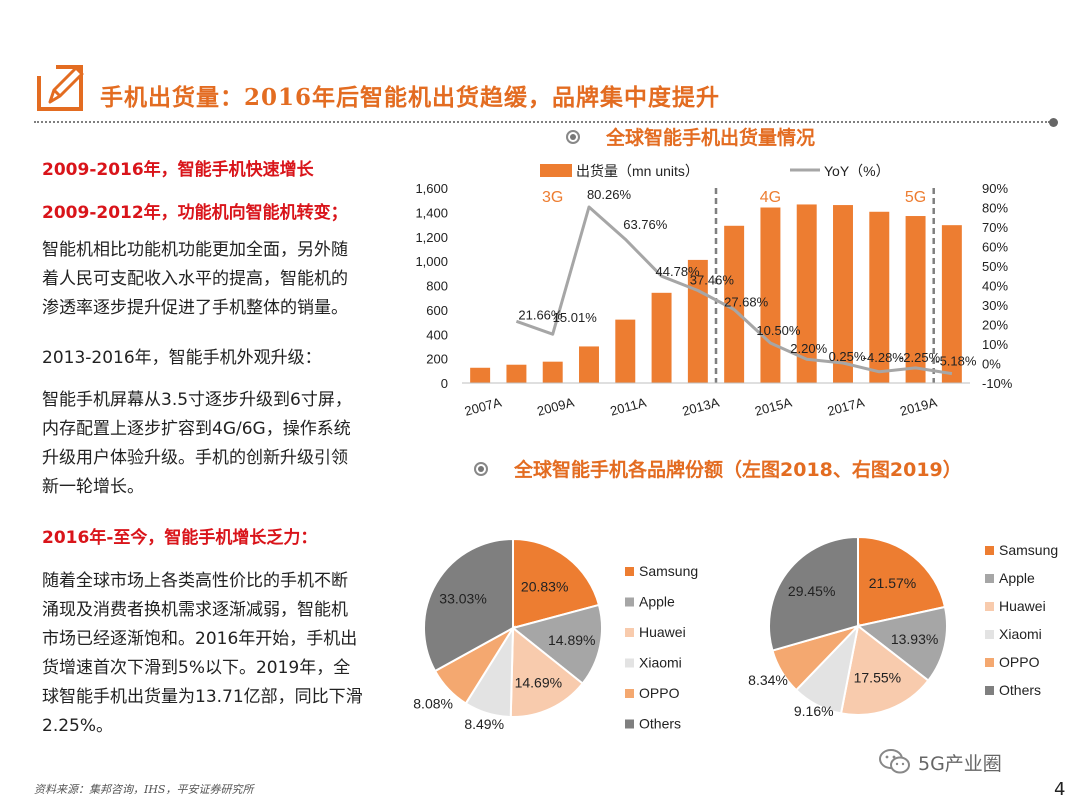 The width and height of the screenshot is (1080, 810). What do you see at coordinates (918, 406) in the screenshot?
I see `x-tick-label: 2019A` at bounding box center [918, 406].